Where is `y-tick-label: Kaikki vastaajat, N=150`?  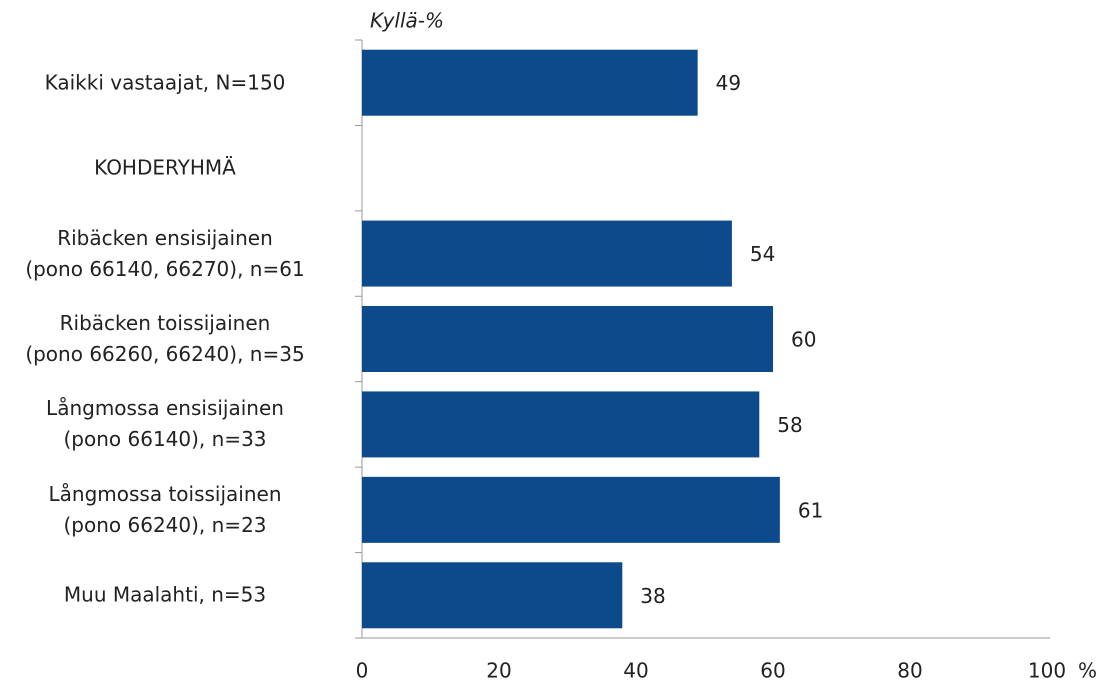 y-tick-label: Kaikki vastaajat, N=150 is located at coordinates (165, 82).